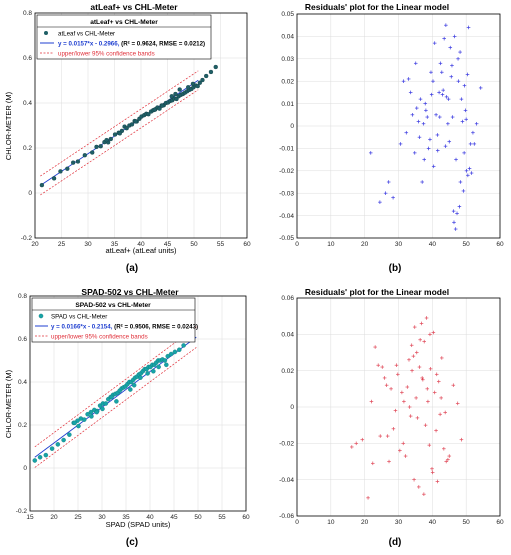  Describe the element at coordinates (297, 244) in the screenshot. I see `x-tick-label: 0` at that location.